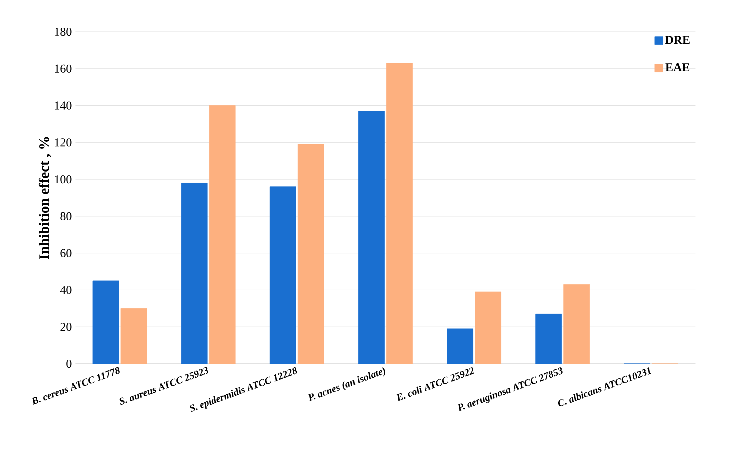 The height and width of the screenshot is (459, 752). I want to click on y-tick-label: 60, so click(66, 253).